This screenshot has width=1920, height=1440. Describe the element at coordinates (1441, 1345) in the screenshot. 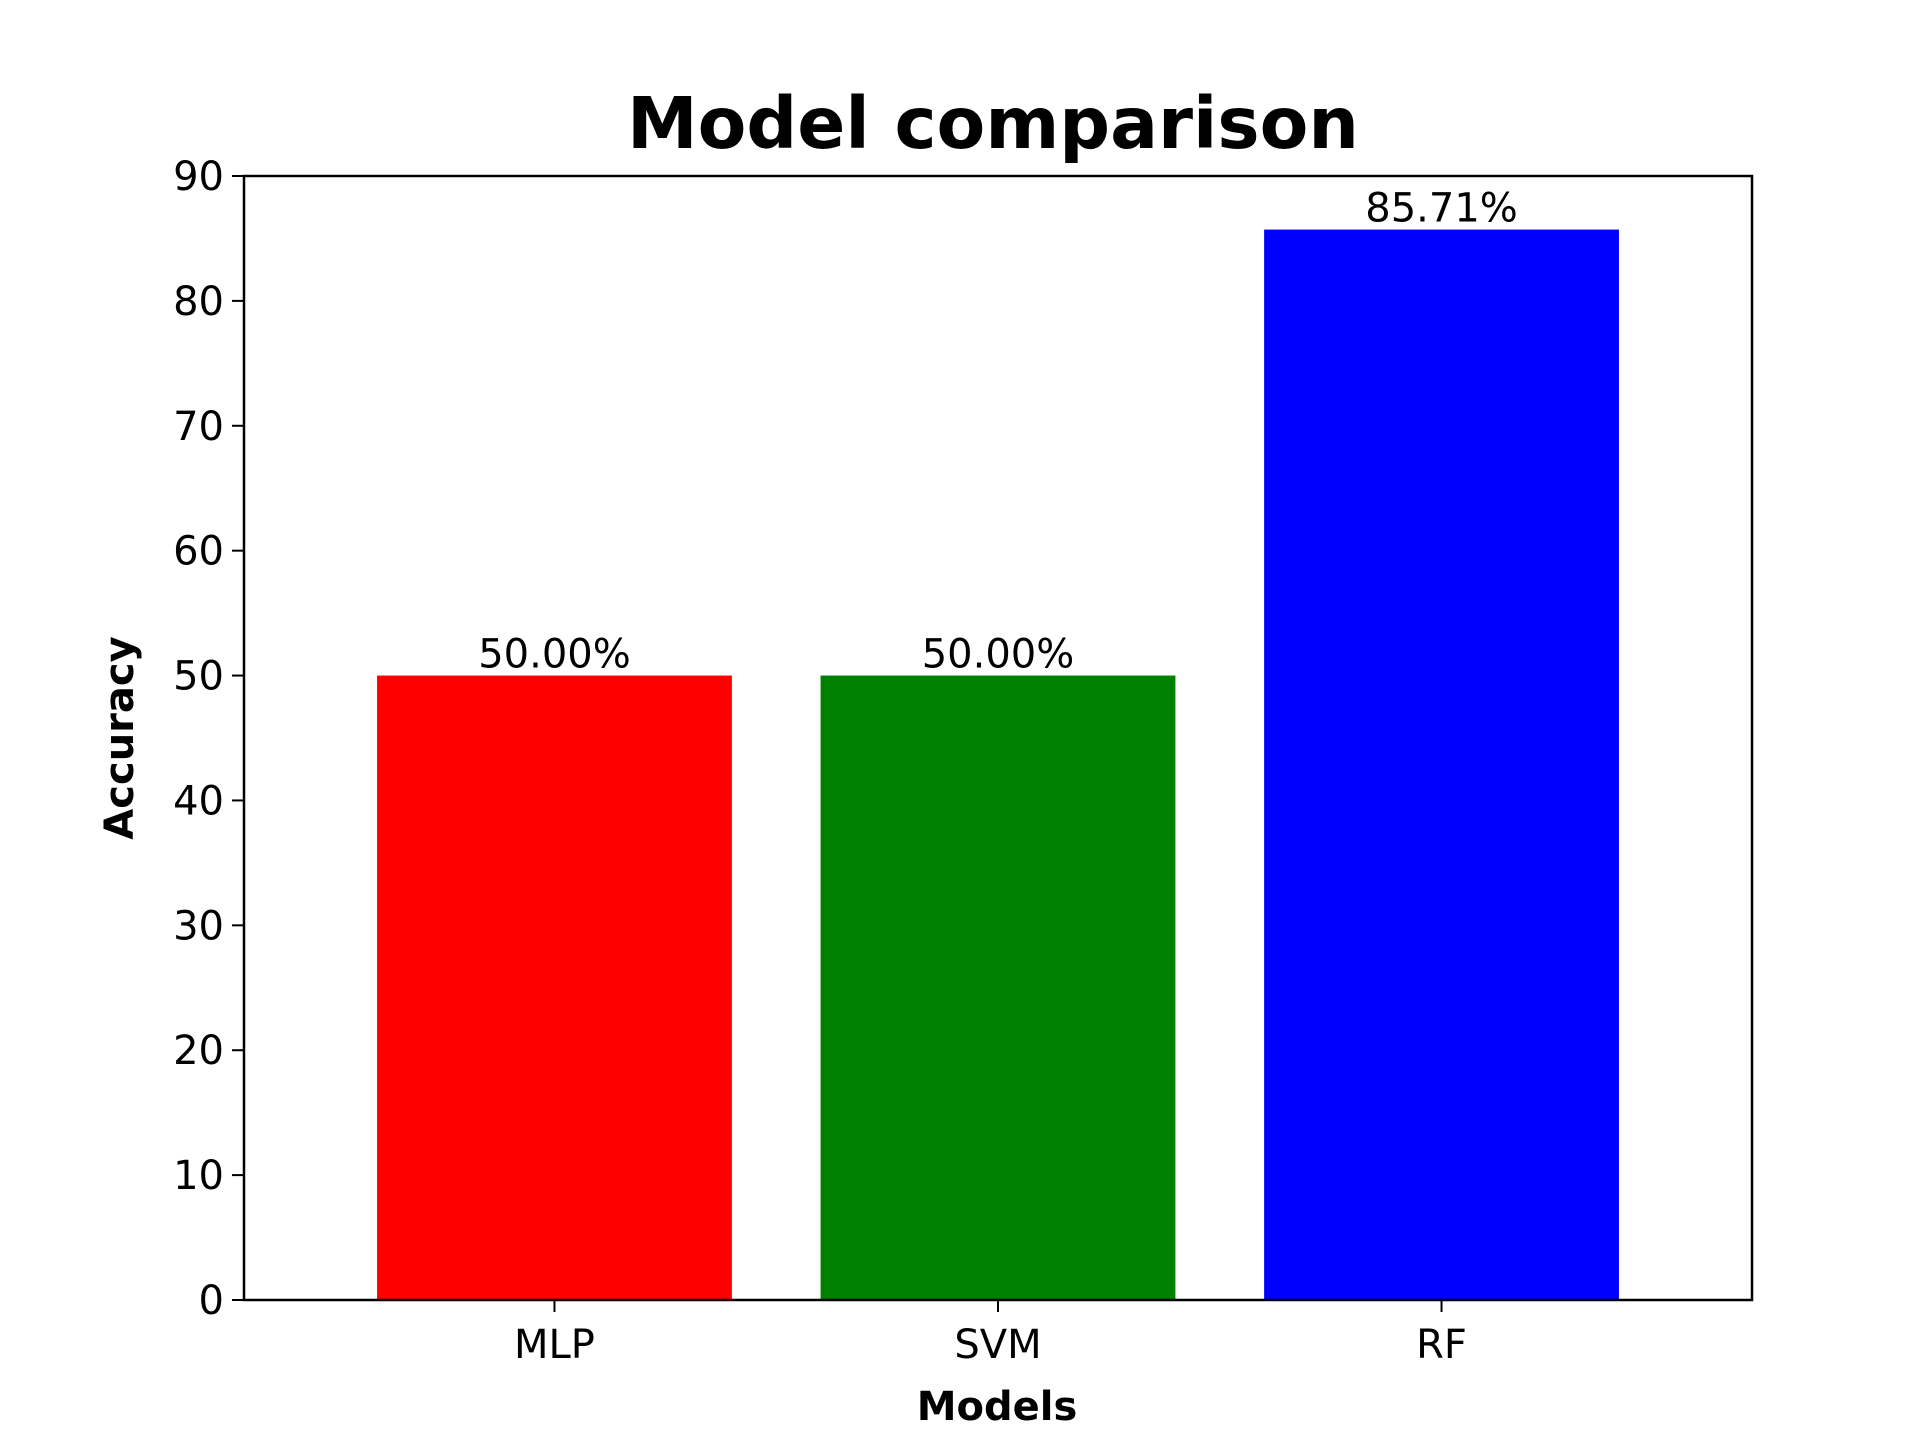

I see `x-tick-label-rf: RF` at that location.